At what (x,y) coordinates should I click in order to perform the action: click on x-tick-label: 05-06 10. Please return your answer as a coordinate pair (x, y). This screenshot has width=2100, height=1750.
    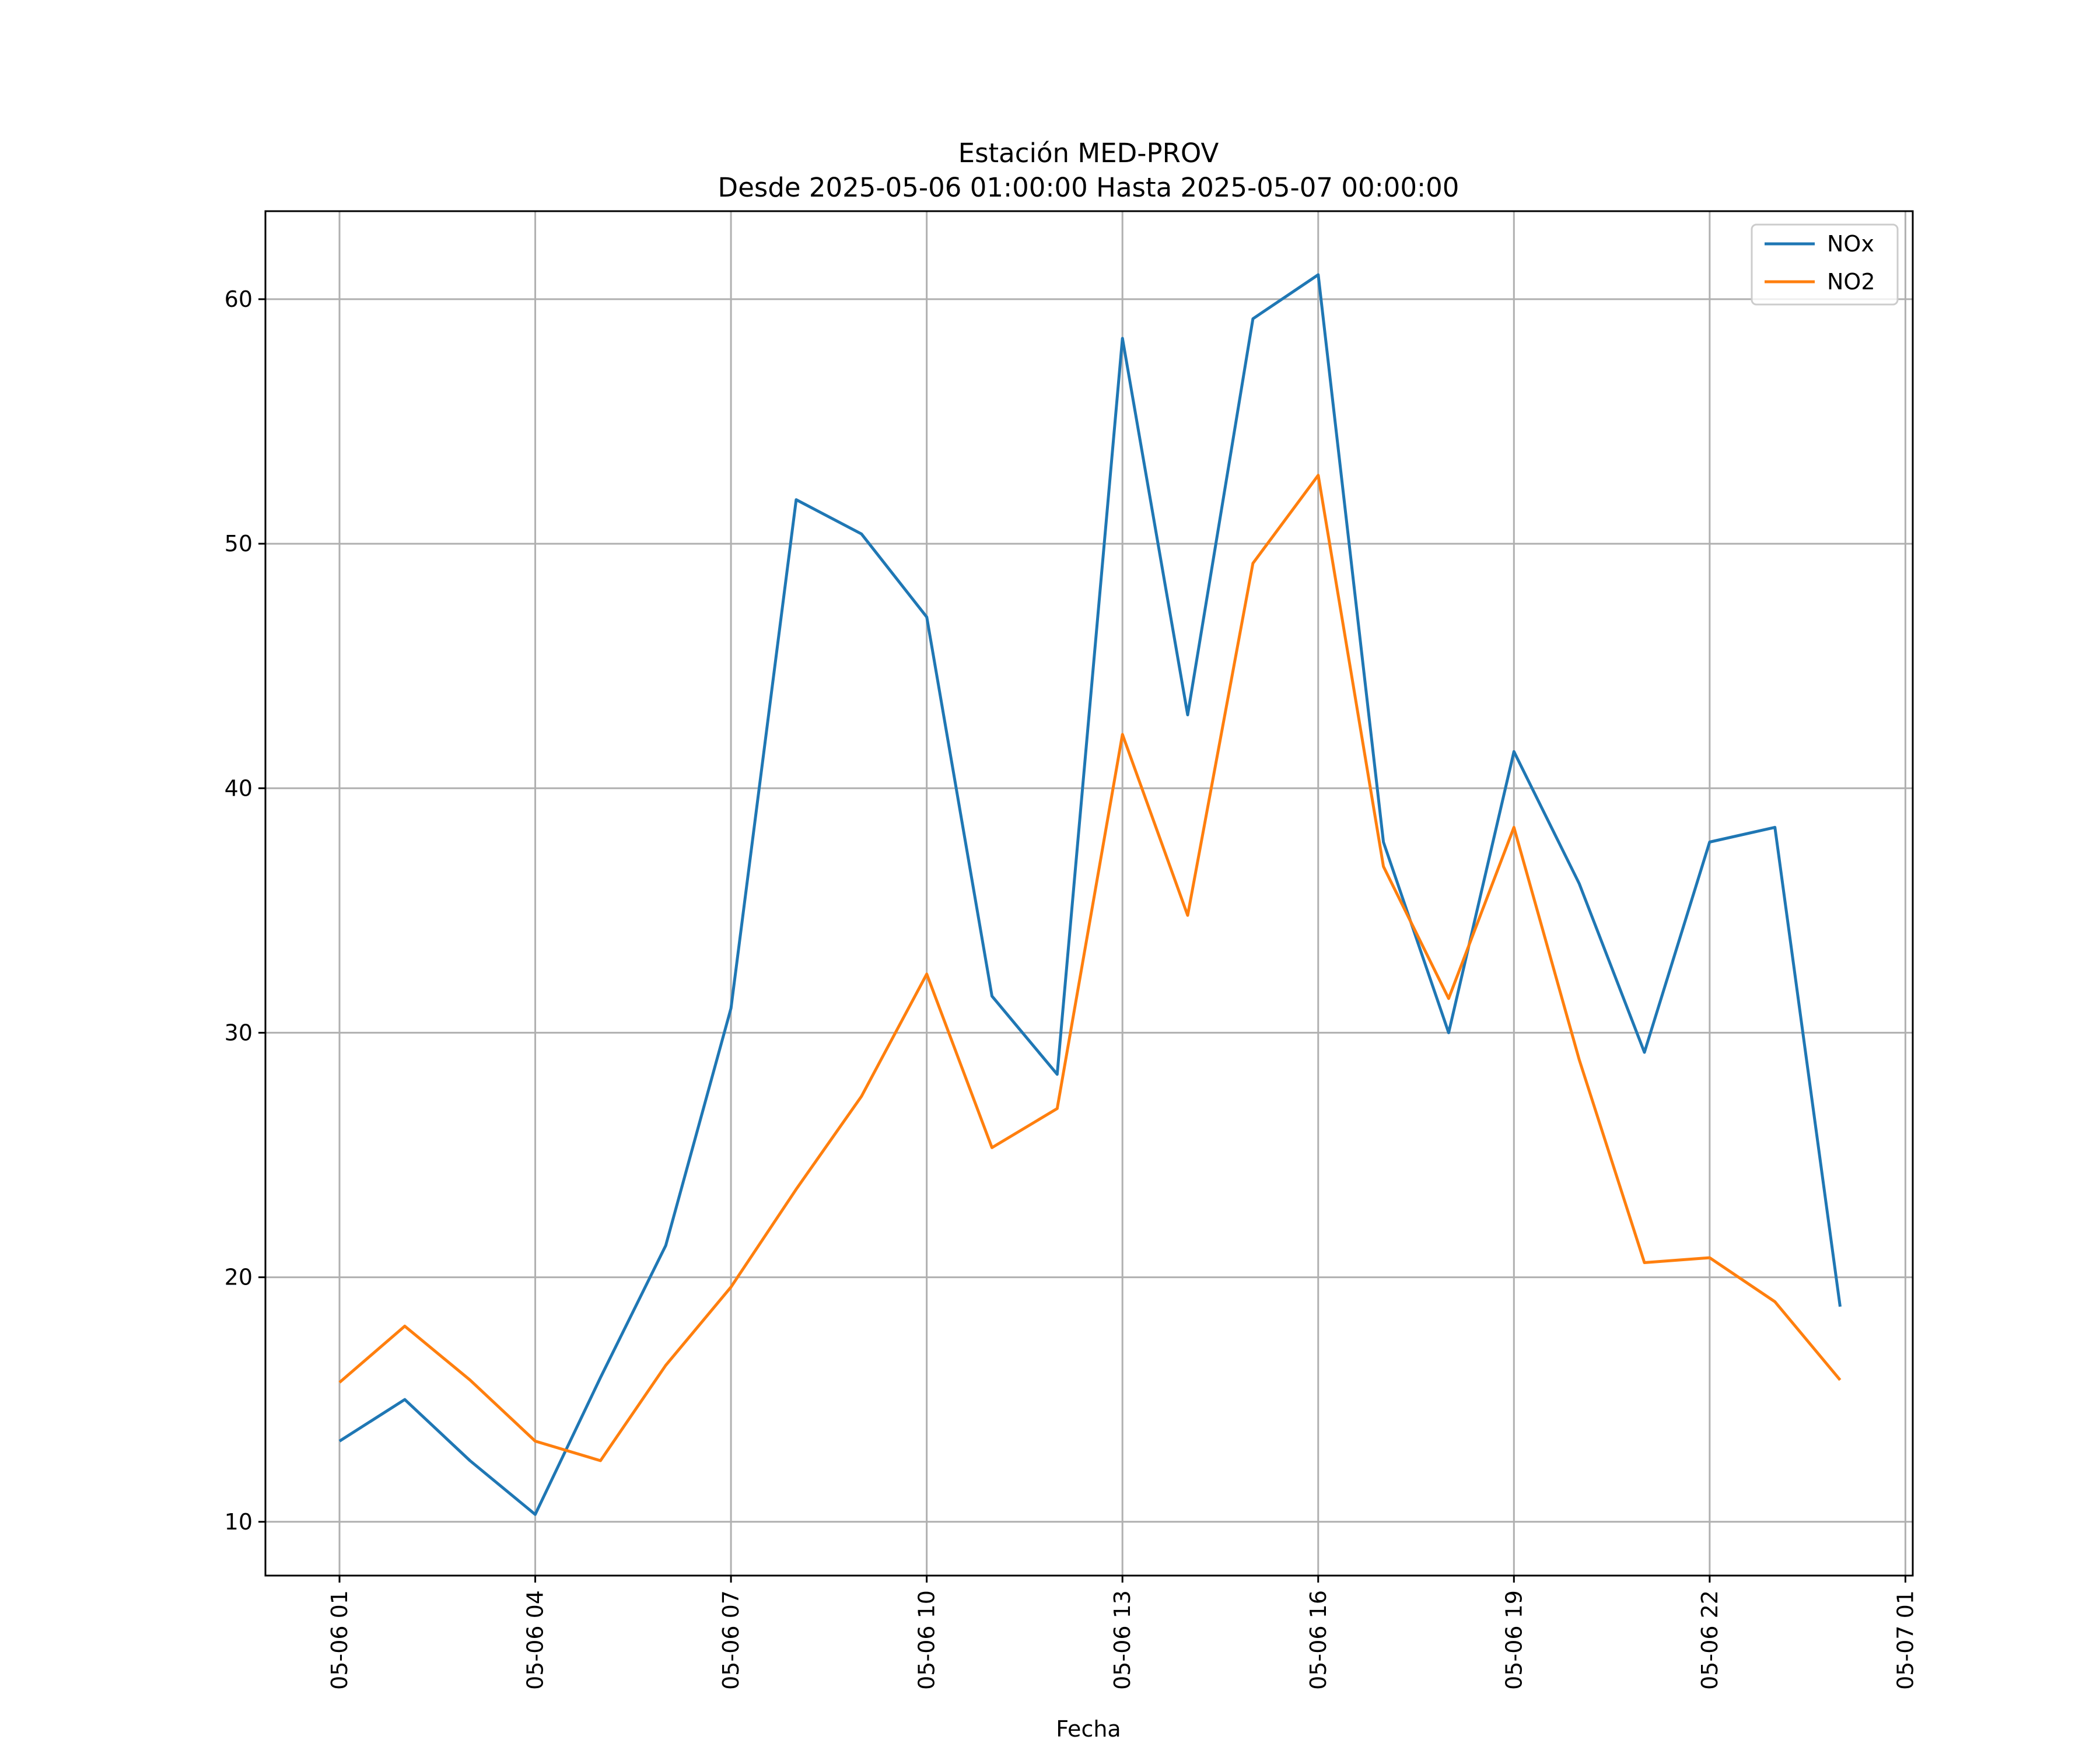
    Looking at the image, I should click on (927, 1640).